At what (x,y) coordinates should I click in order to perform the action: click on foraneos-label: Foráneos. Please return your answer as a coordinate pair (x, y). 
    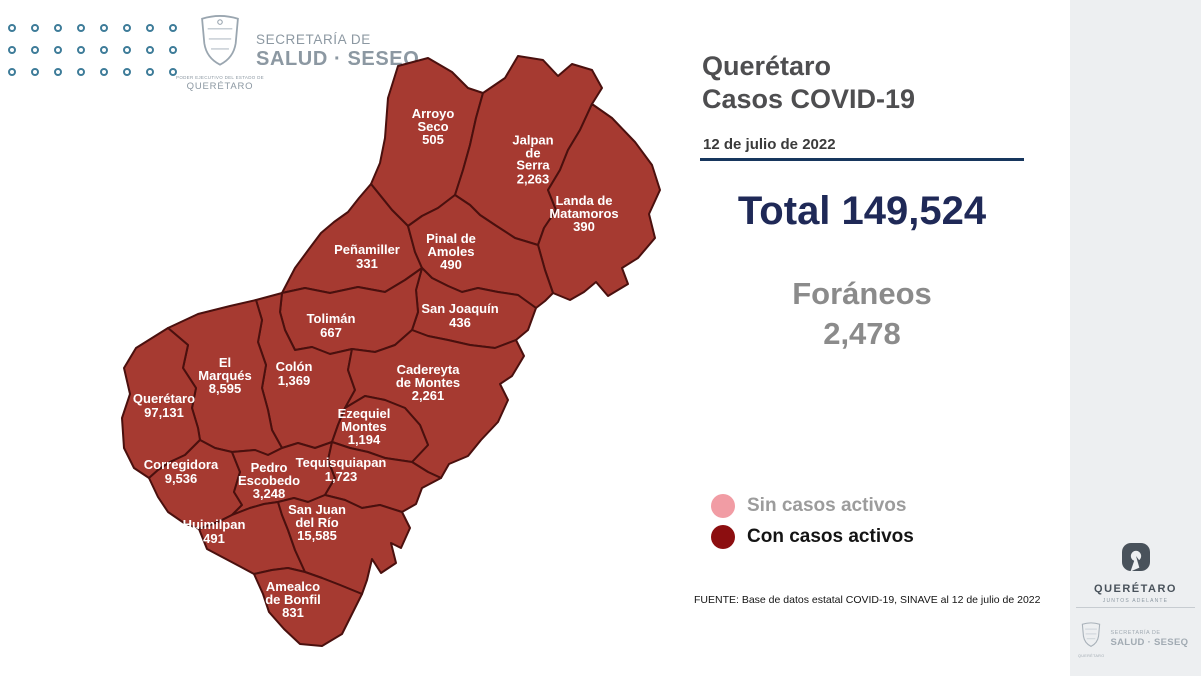
    Looking at the image, I should click on (862, 293).